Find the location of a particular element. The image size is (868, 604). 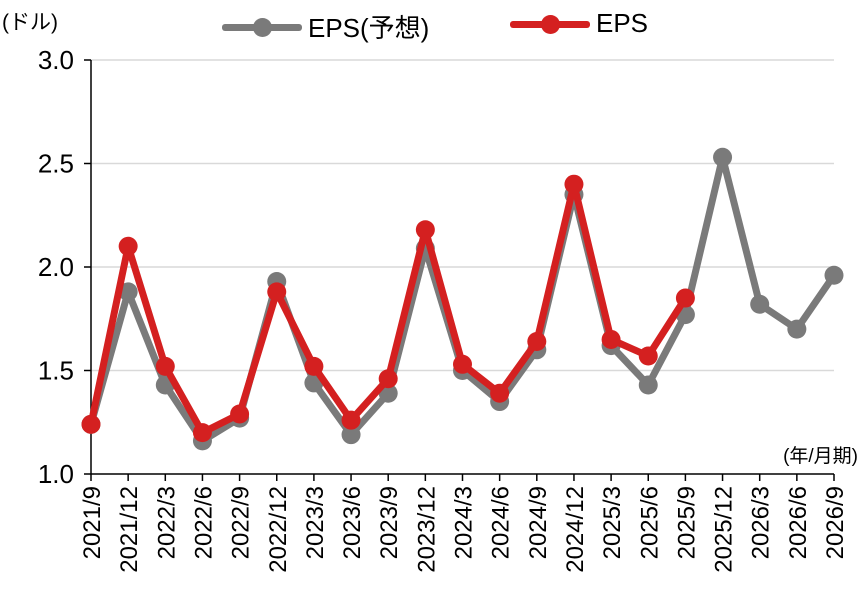

x-tick-label: 2023/6 is located at coordinates (352, 522).